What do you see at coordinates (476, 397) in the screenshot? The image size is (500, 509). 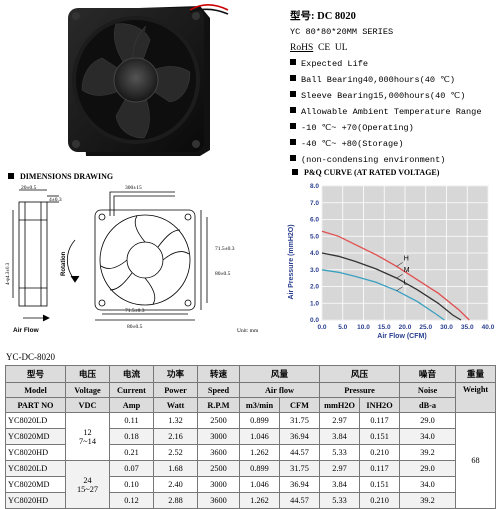 I see `th-weight-en: Weight` at bounding box center [476, 397].